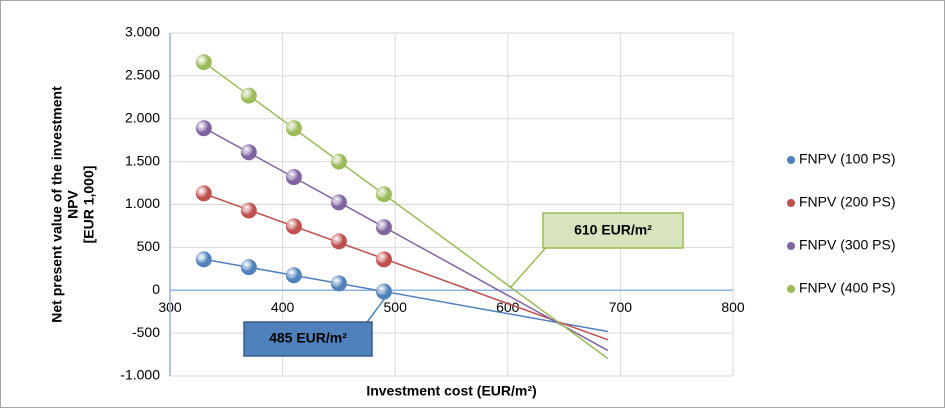 The height and width of the screenshot is (413, 945). I want to click on trendline, so click(406, 295).